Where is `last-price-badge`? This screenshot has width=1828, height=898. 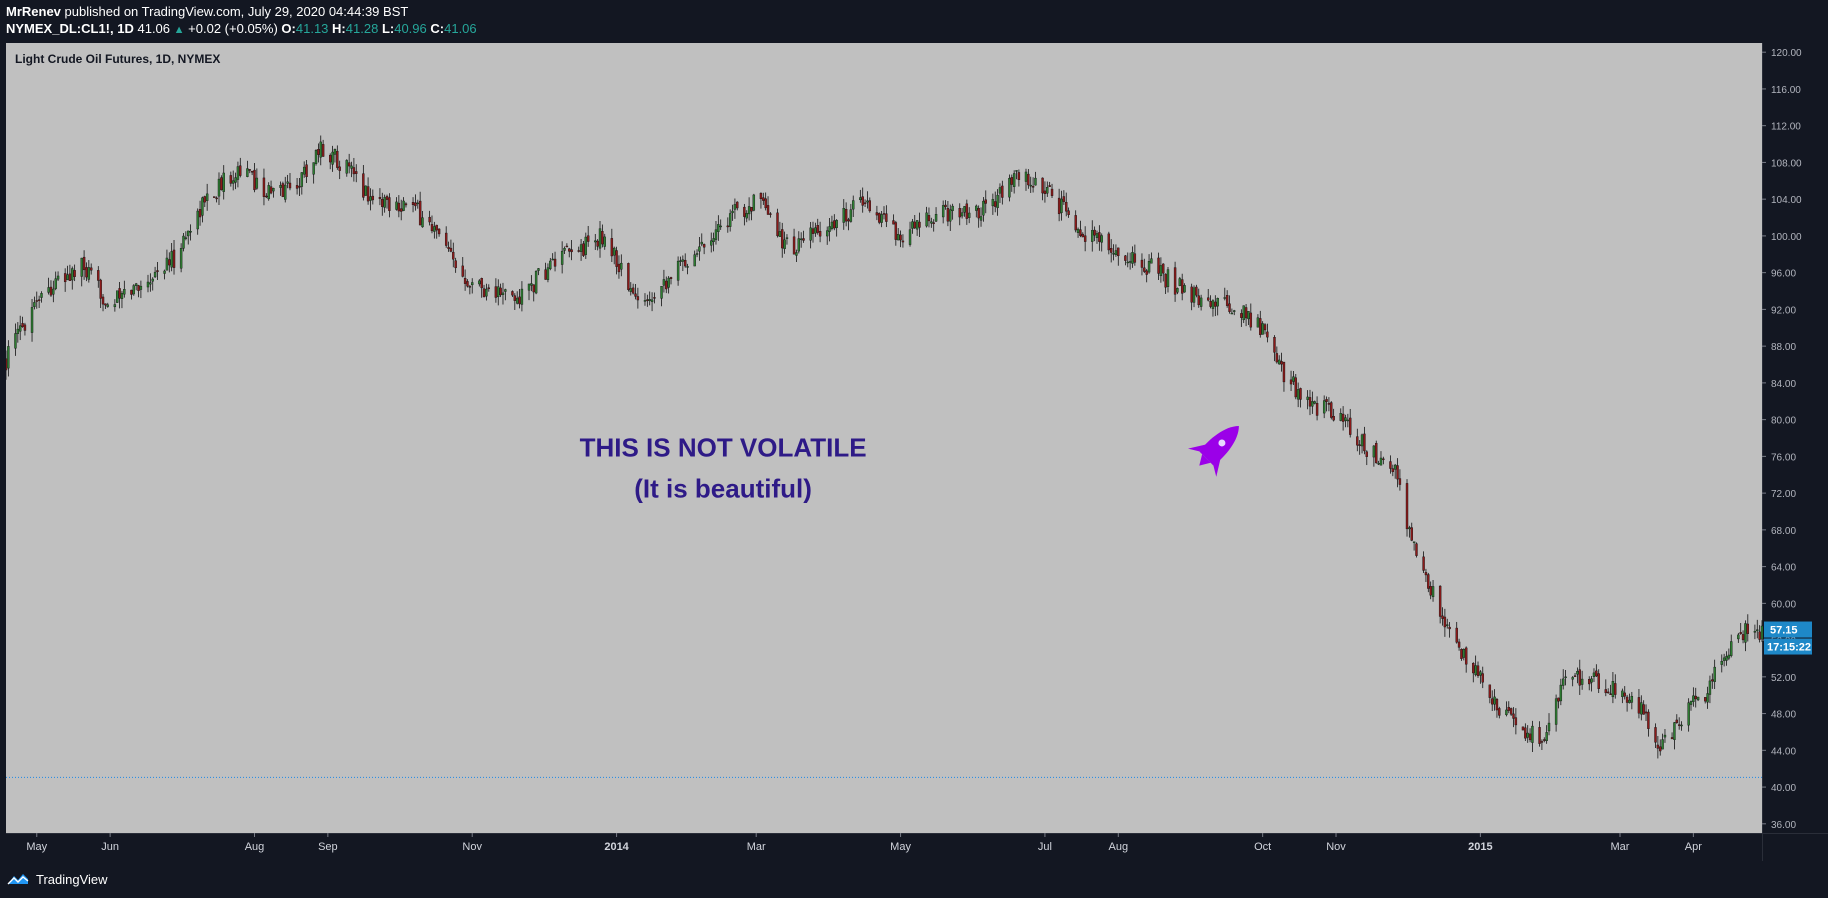 last-price-badge is located at coordinates (1788, 629).